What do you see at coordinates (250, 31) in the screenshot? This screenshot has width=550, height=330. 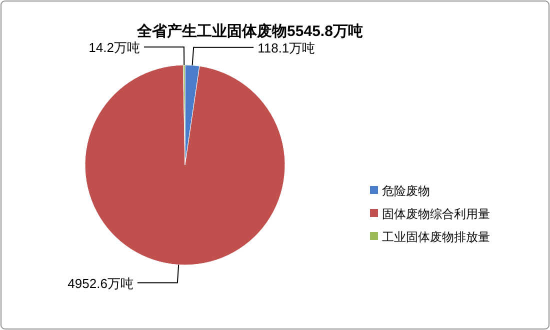 I see `title: 全省产生工业固体废物5545.8万吨` at bounding box center [250, 31].